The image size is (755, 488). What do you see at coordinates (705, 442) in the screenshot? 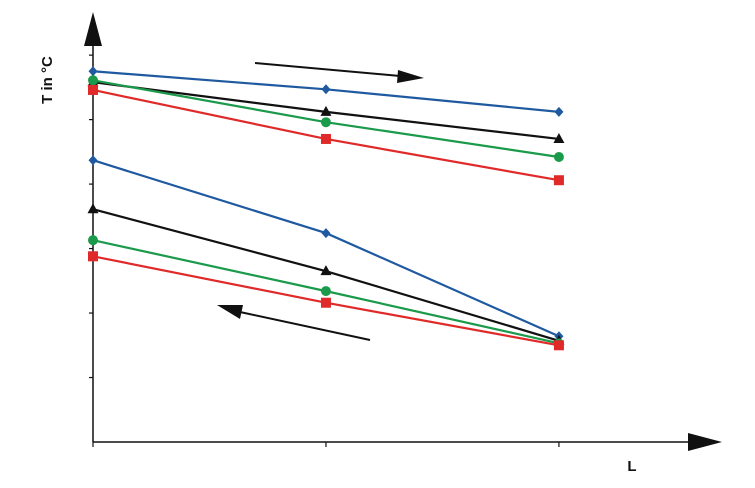
I see `x-axis-arrow` at bounding box center [705, 442].